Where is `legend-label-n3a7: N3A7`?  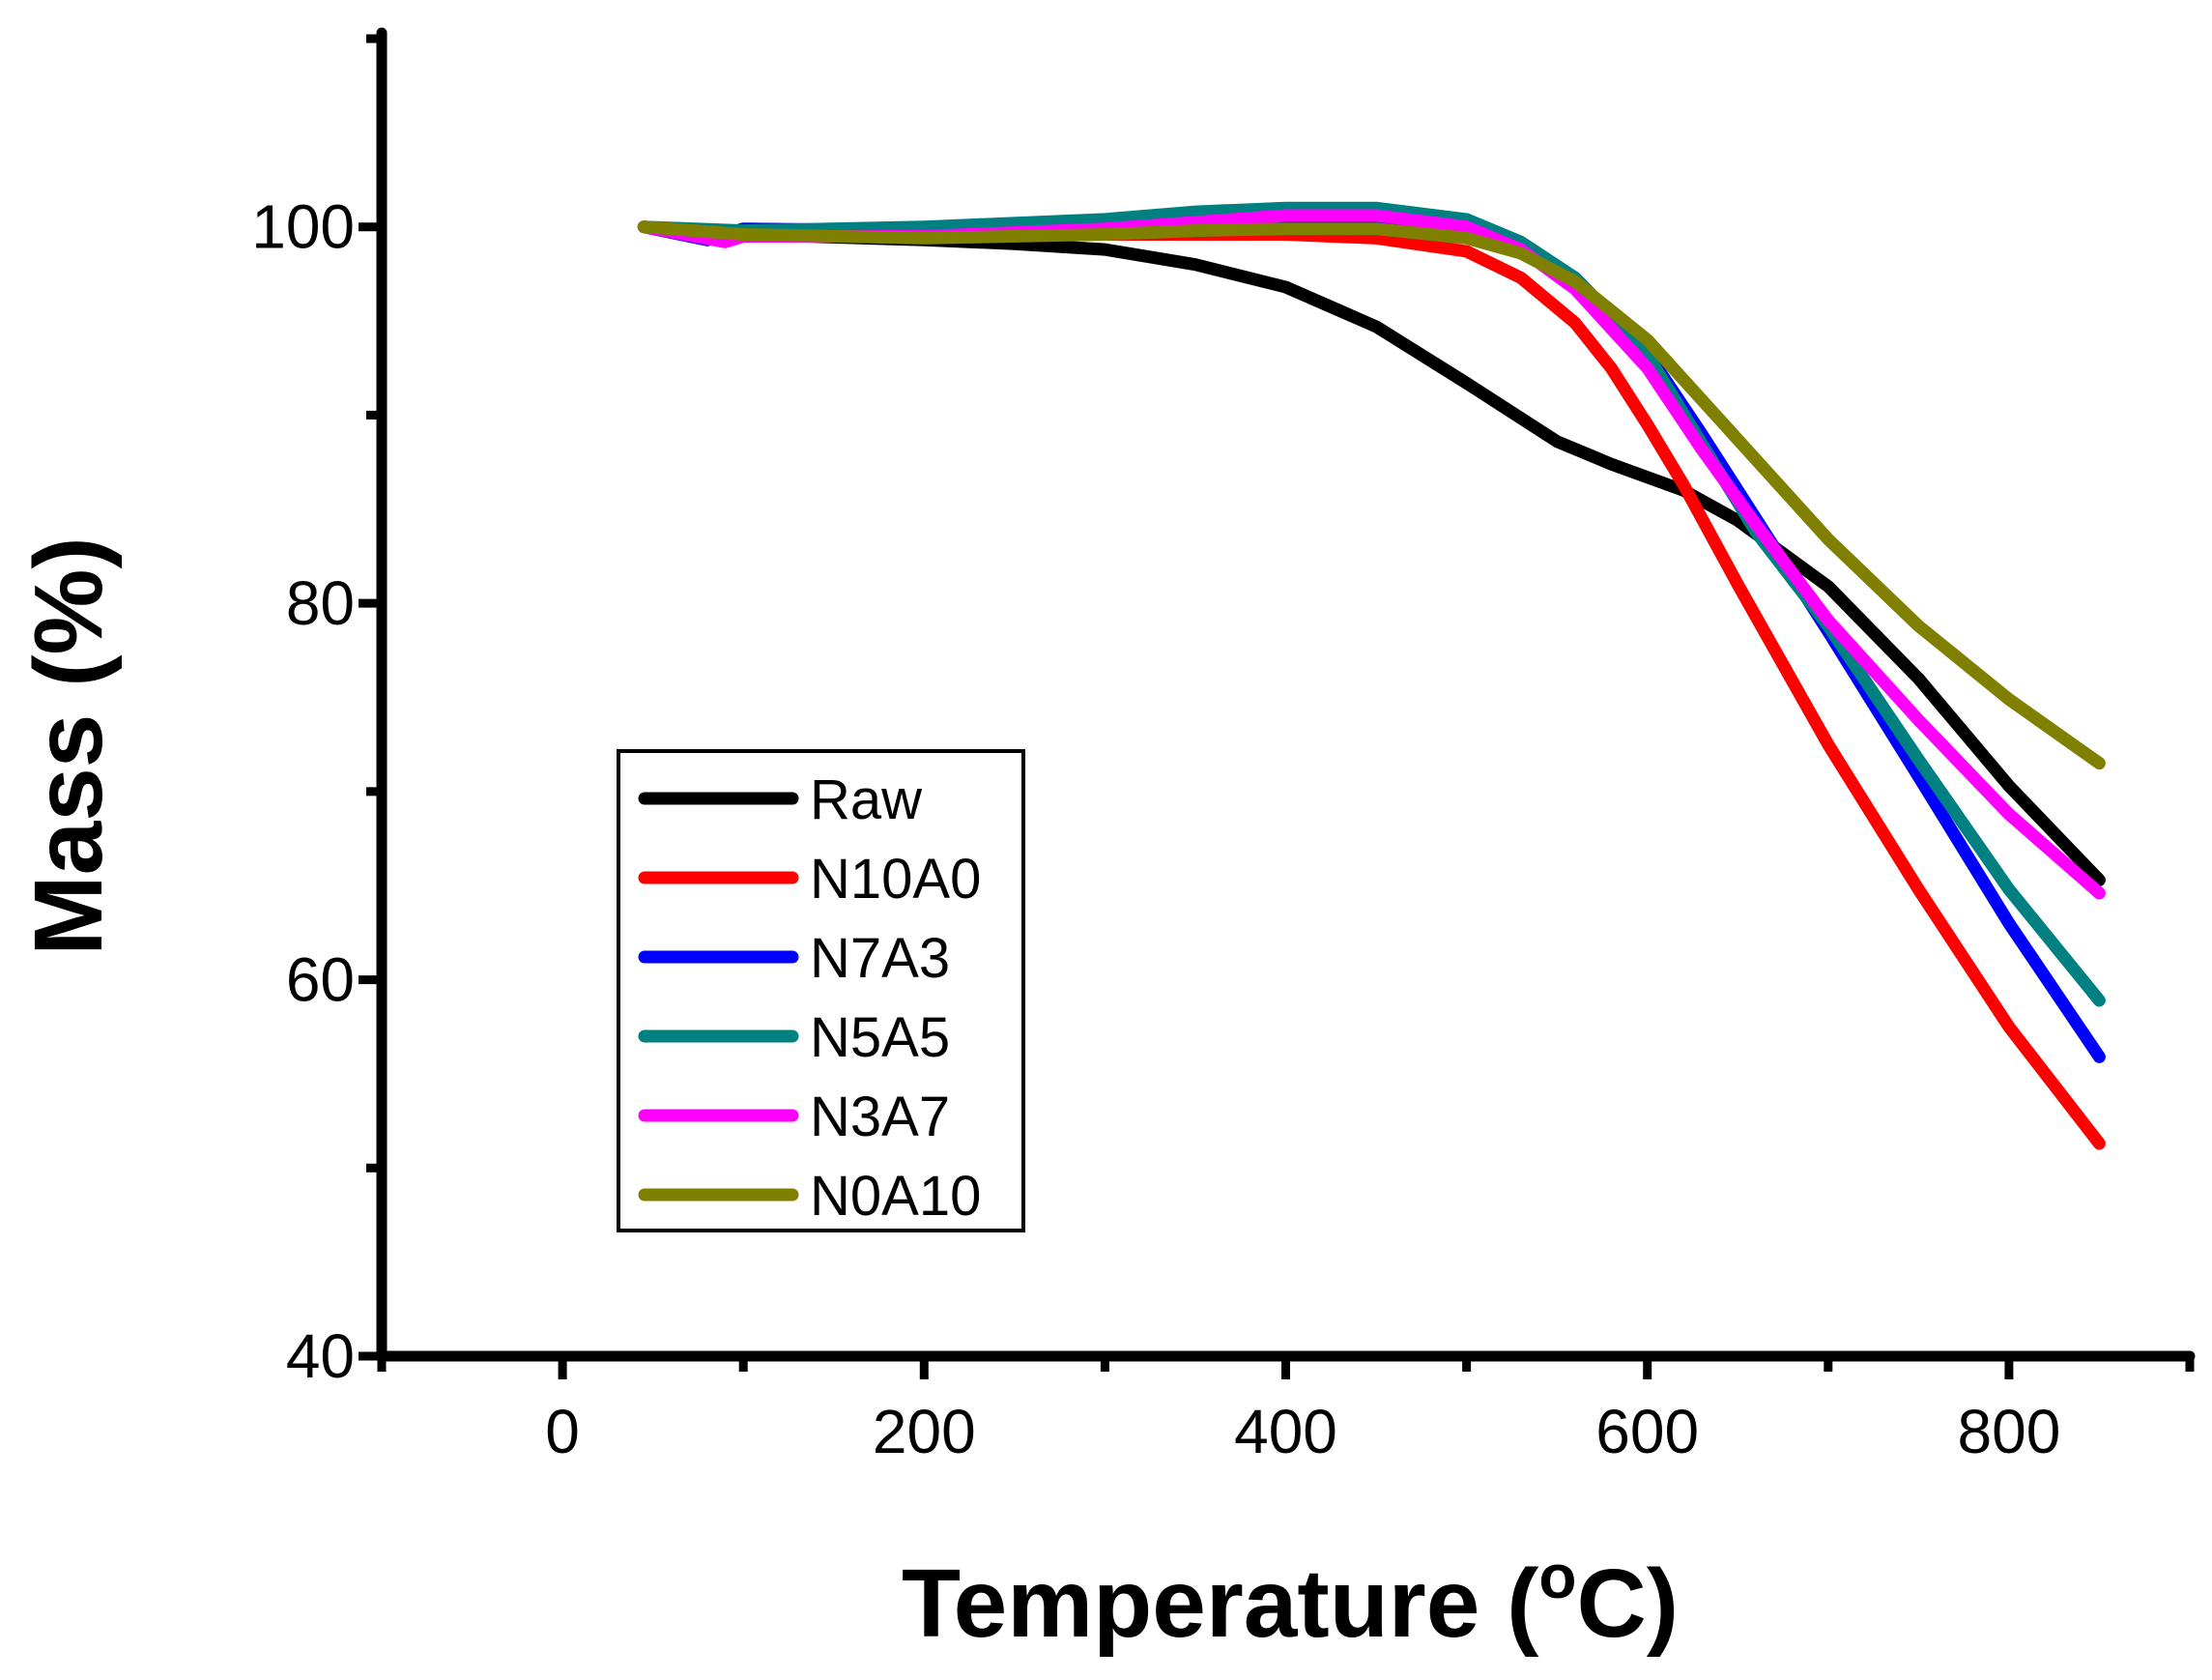 legend-label-n3a7: N3A7 is located at coordinates (880, 1117).